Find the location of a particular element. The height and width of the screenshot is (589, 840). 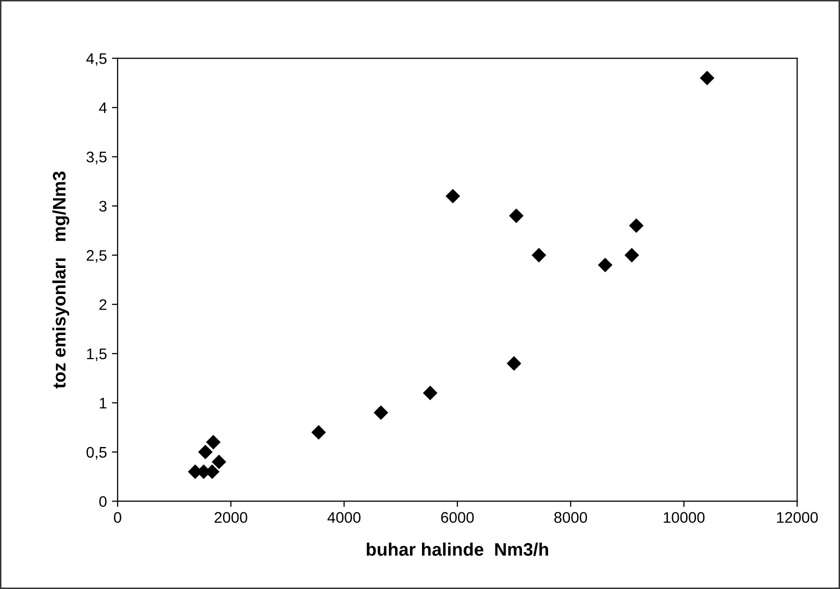

y-tick-label: 2 is located at coordinates (102, 304).